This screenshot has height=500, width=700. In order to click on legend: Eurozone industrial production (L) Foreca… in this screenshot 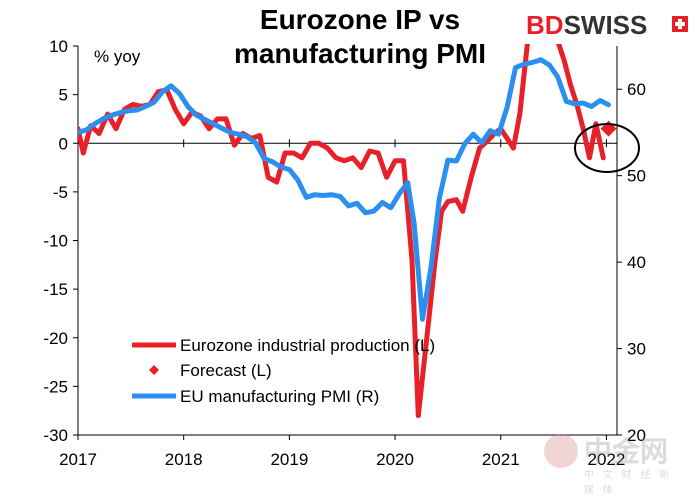, I will do `click(283, 371)`.